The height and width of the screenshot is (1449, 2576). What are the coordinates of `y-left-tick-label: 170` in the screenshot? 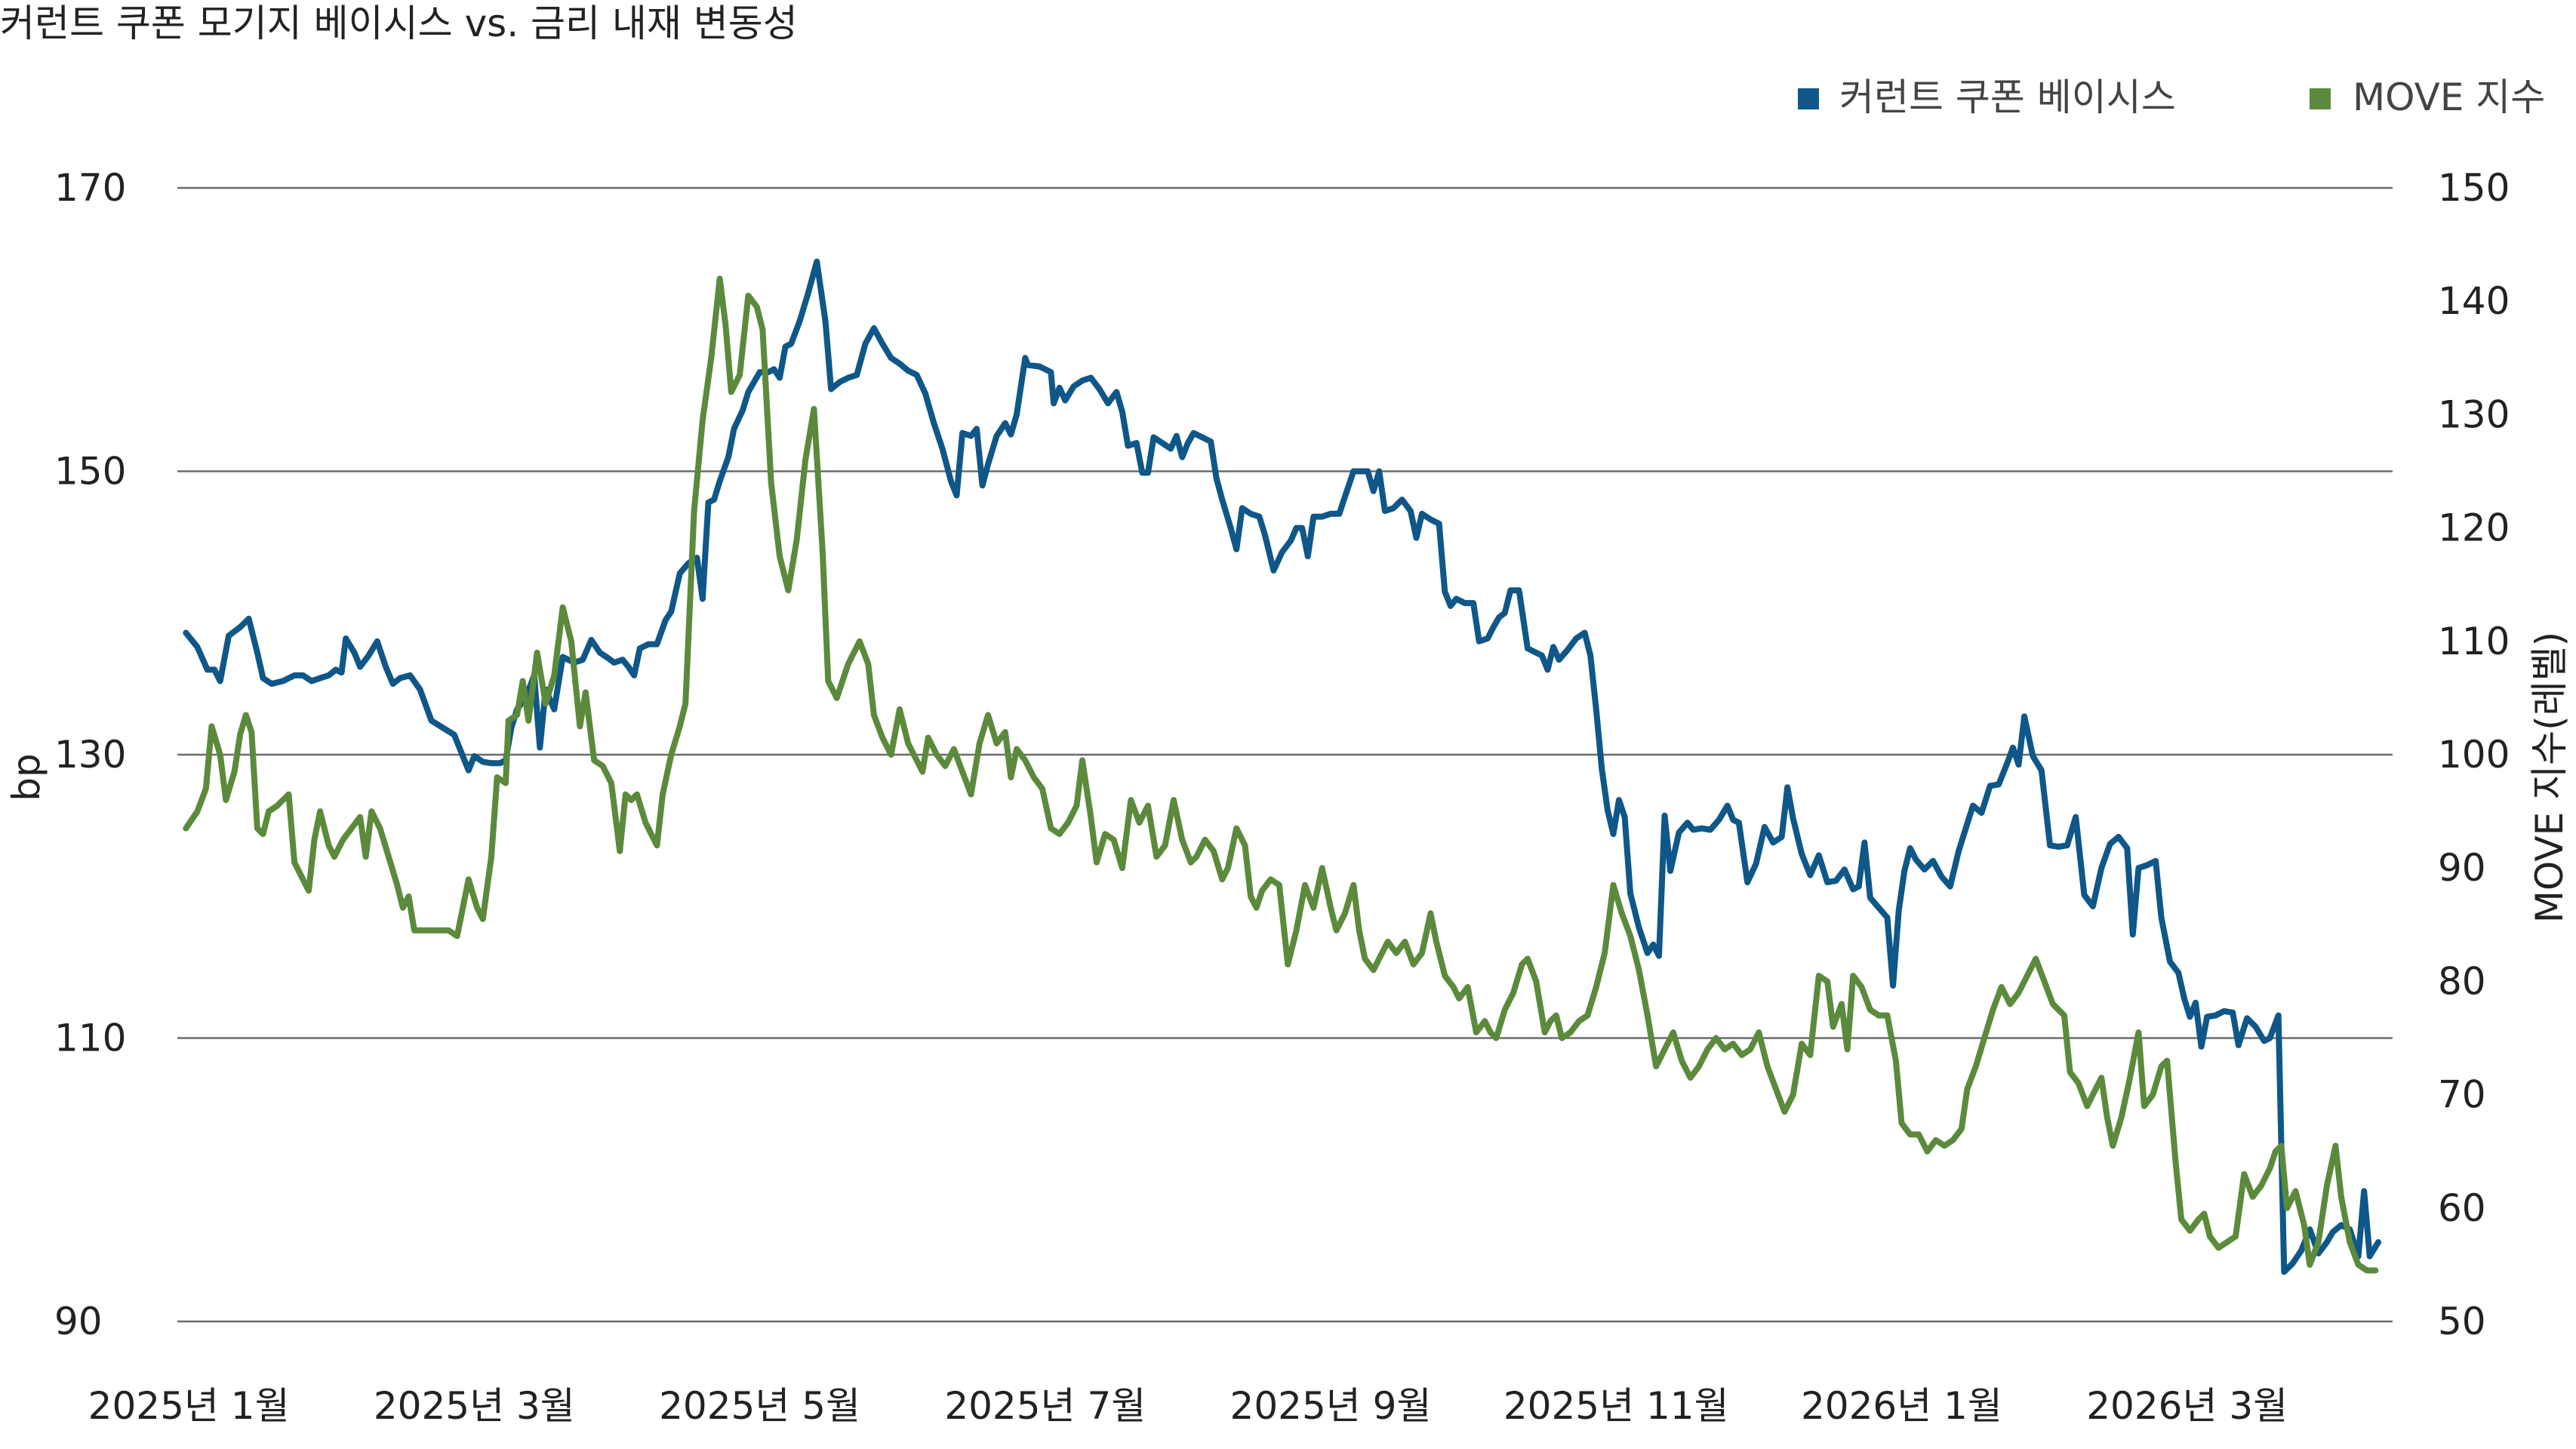 It's located at (90, 188).